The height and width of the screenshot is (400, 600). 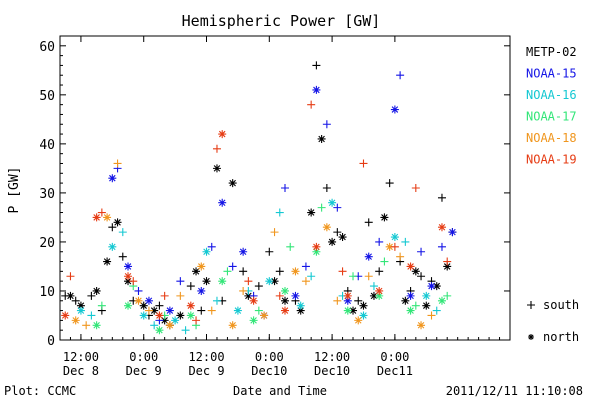 What do you see at coordinates (81, 357) in the screenshot?
I see `x-tick-label-time: 12:00` at bounding box center [81, 357].